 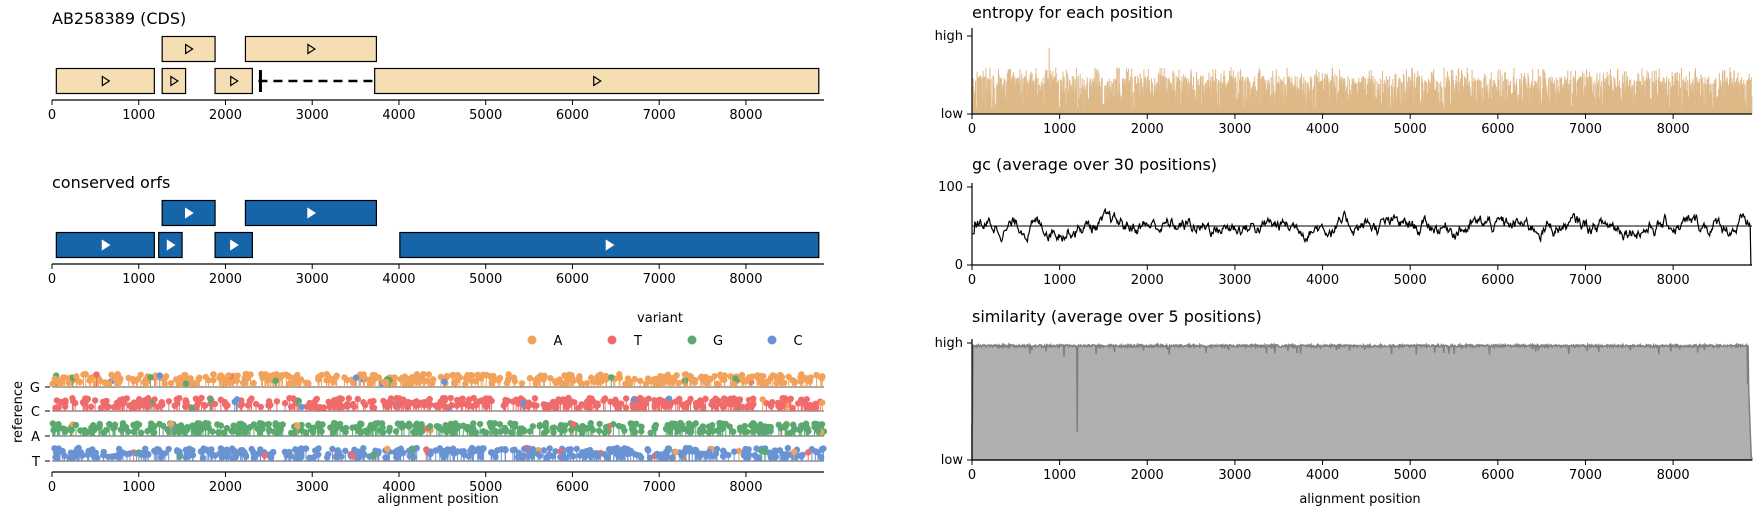 I want to click on orf-title: conserved orfs, so click(x=111, y=182).